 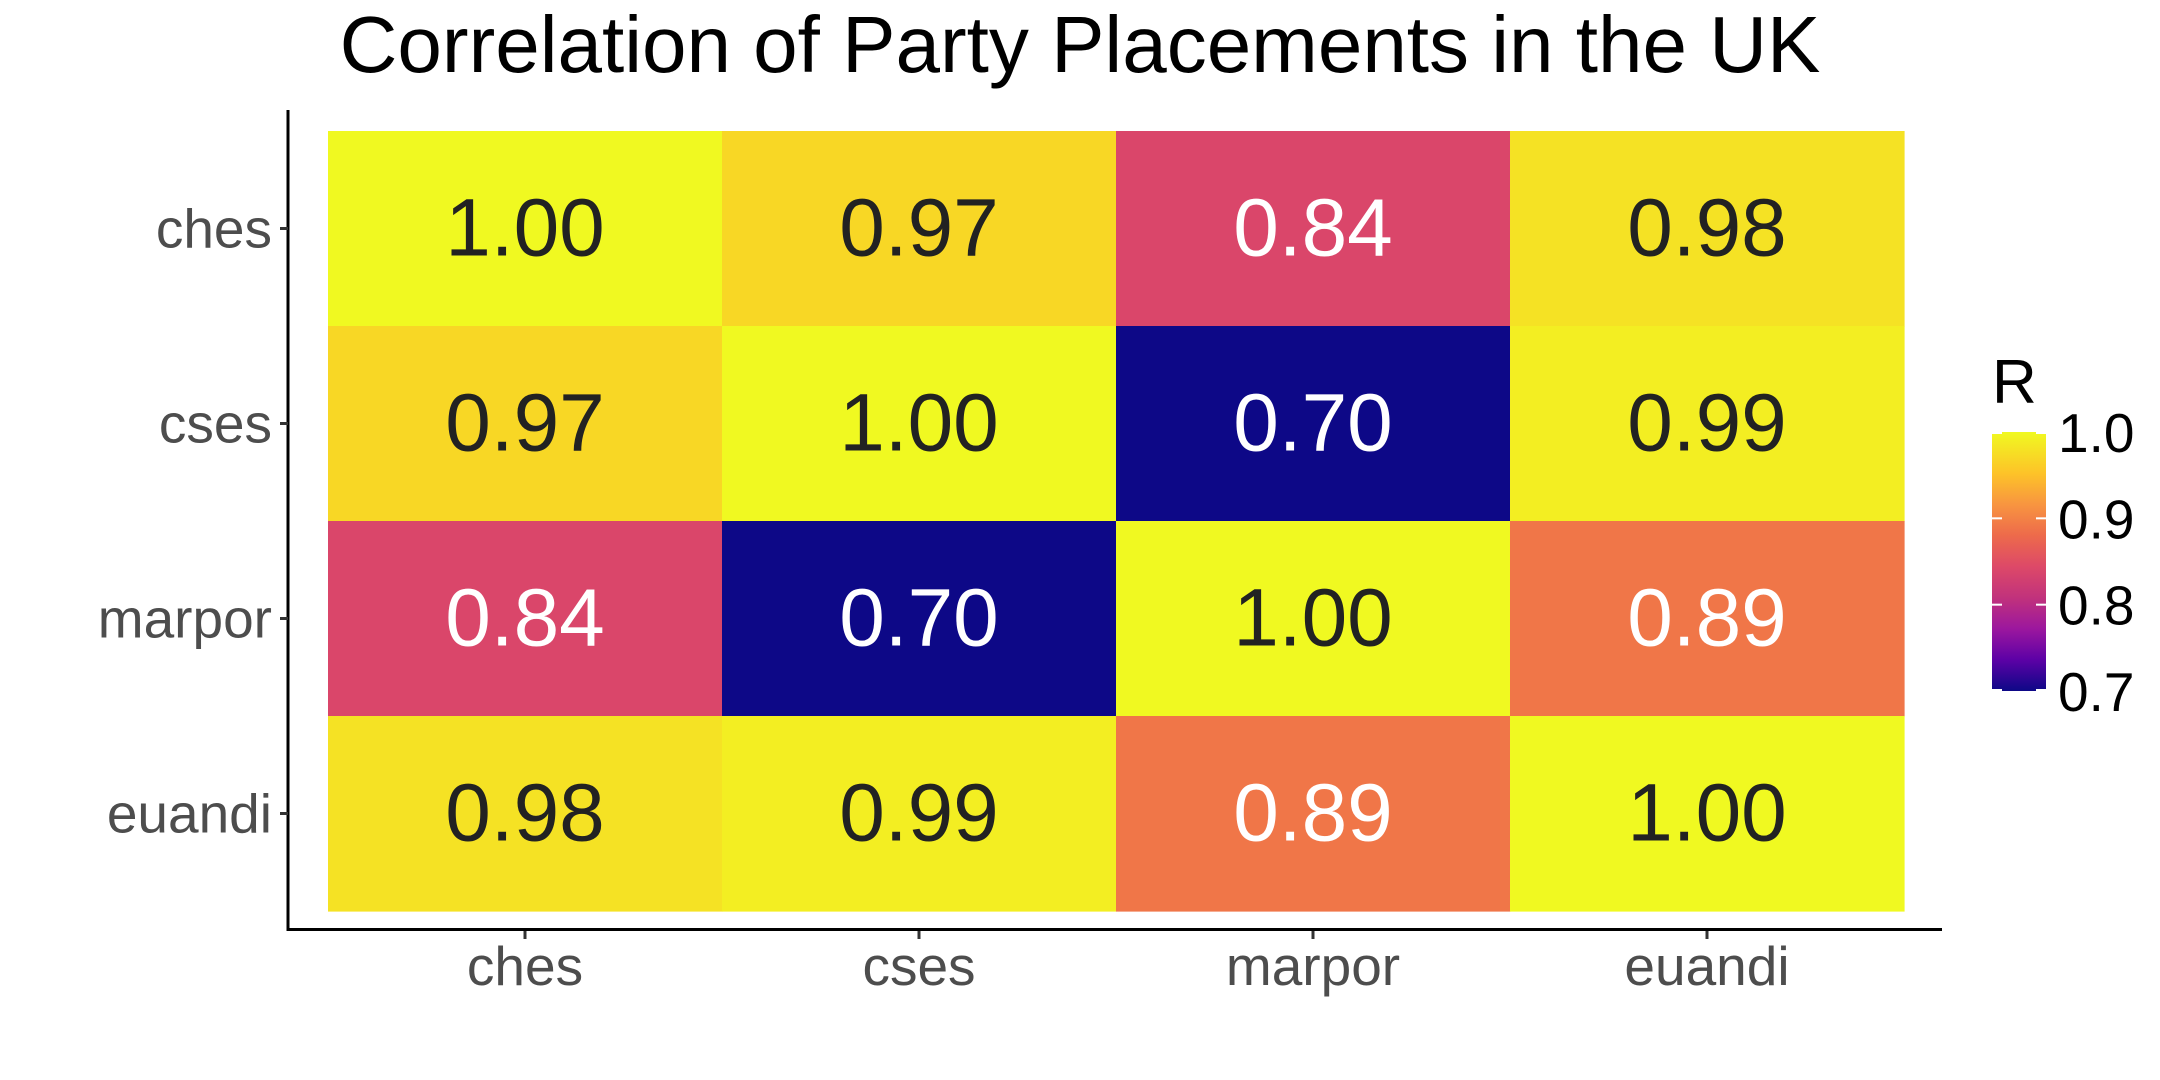 I want to click on legend-tick-label: 0.8, so click(x=2096, y=606).